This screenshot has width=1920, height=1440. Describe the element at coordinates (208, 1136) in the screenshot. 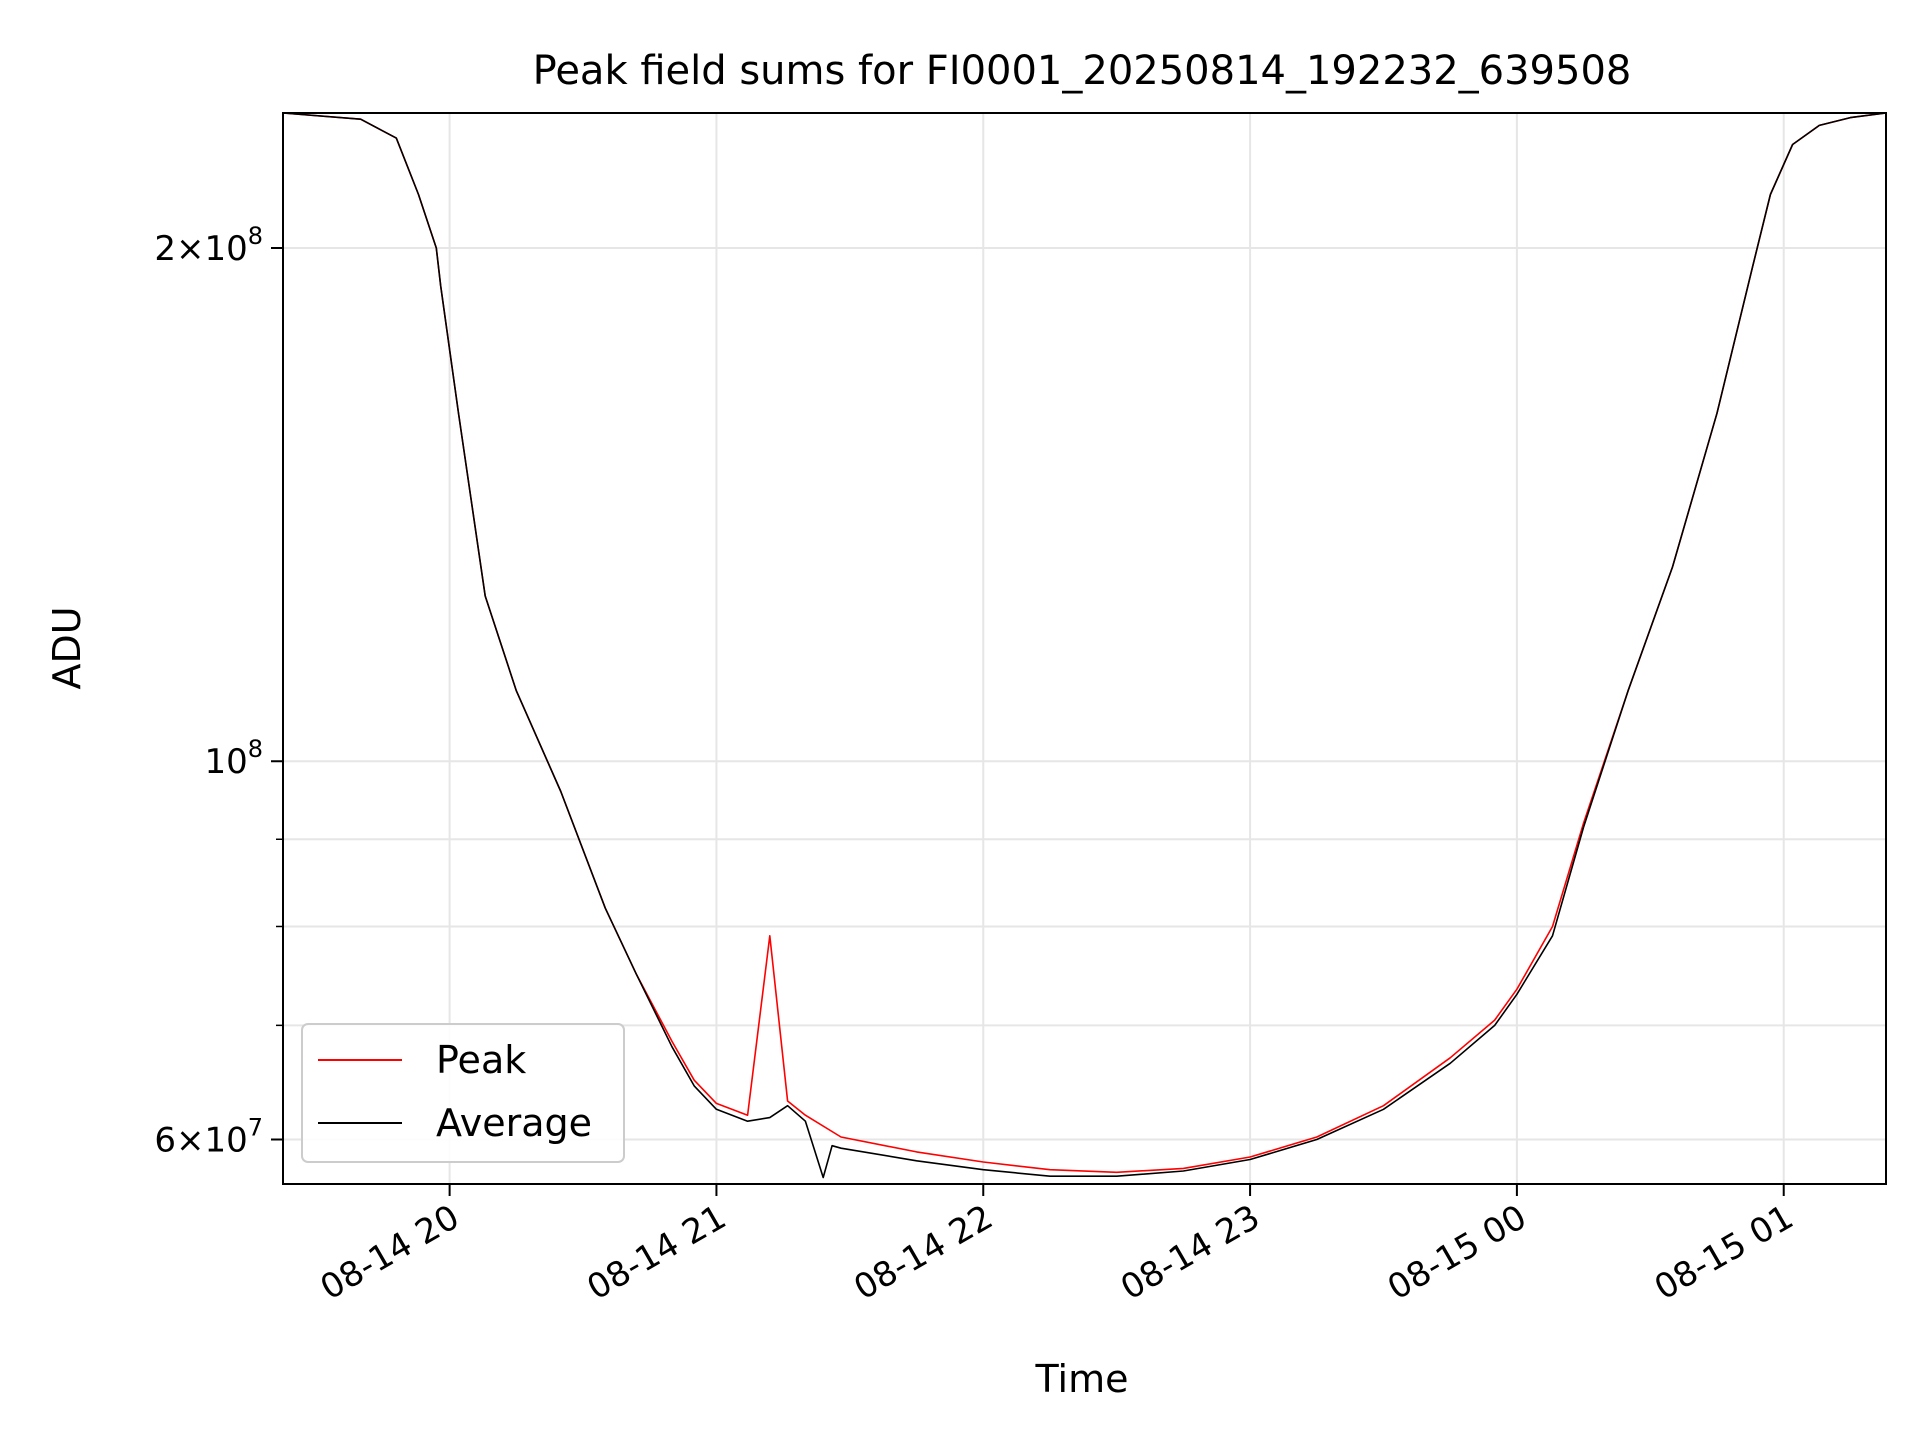

I see `y-tick-label: 6×107` at that location.